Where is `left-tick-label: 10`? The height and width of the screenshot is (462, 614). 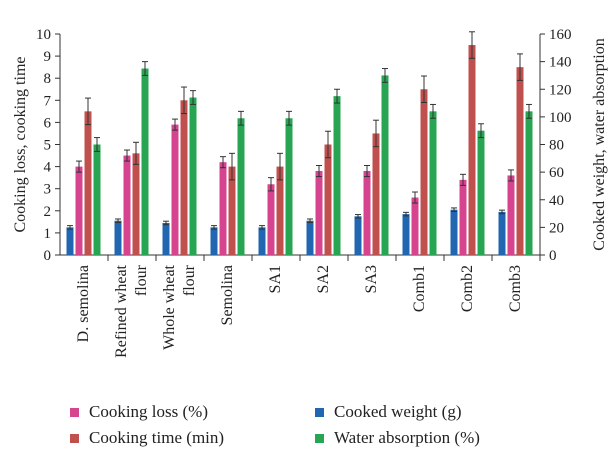
left-tick-label: 10 is located at coordinates (43, 35).